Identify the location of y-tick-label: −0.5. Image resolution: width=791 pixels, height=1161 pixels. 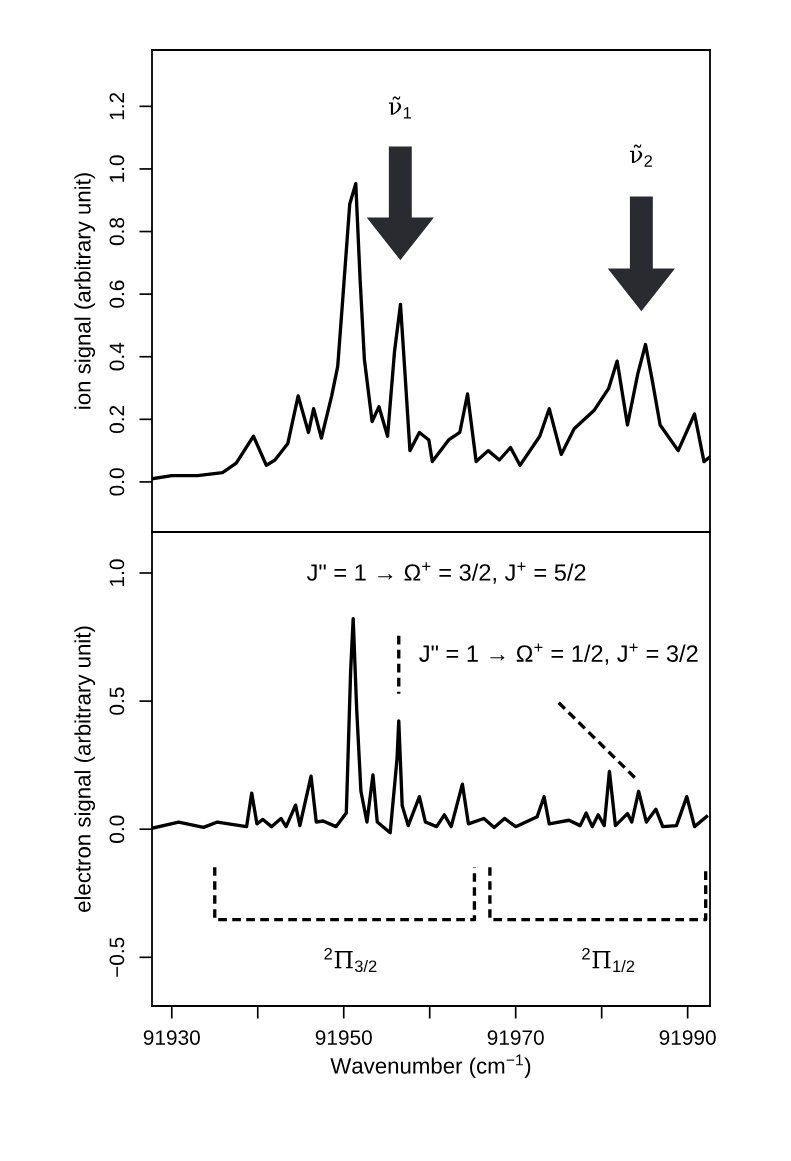
(117, 957).